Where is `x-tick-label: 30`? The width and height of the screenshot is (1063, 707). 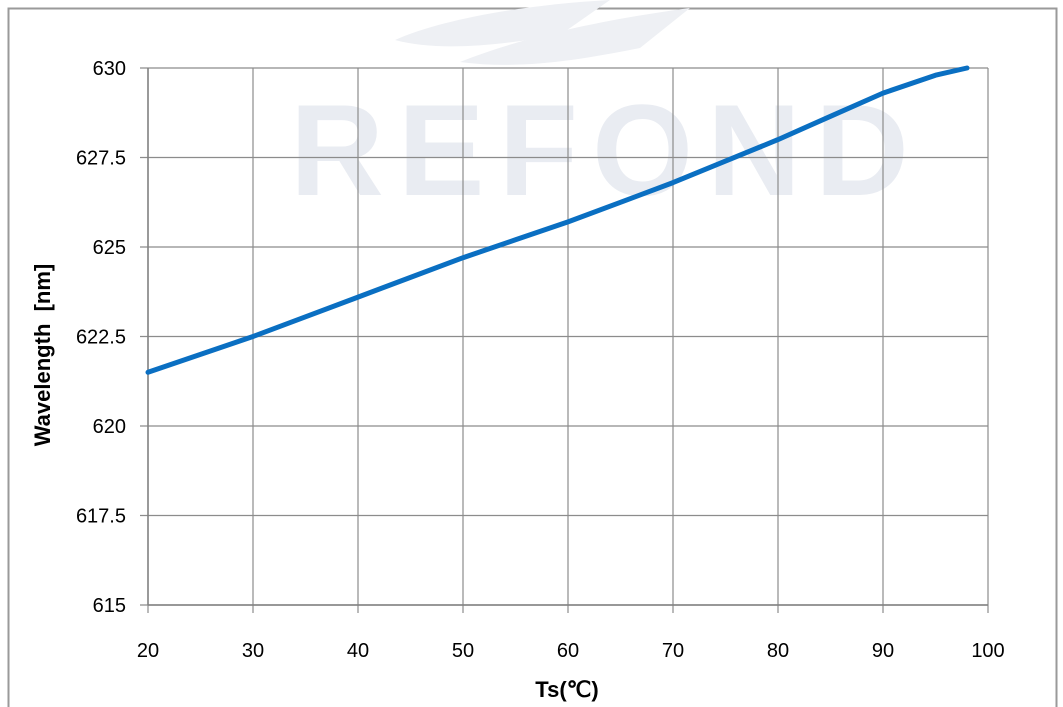 x-tick-label: 30 is located at coordinates (253, 651).